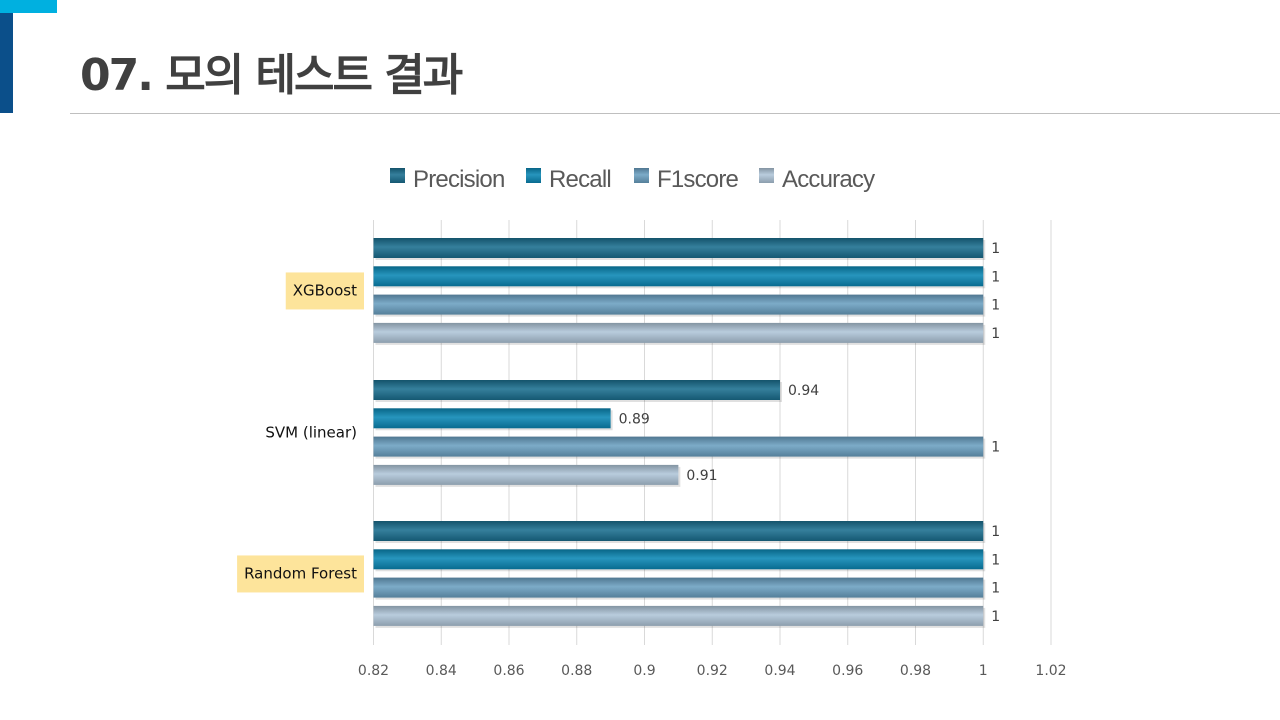 The width and height of the screenshot is (1280, 720). I want to click on value-label: 0.94, so click(803, 391).